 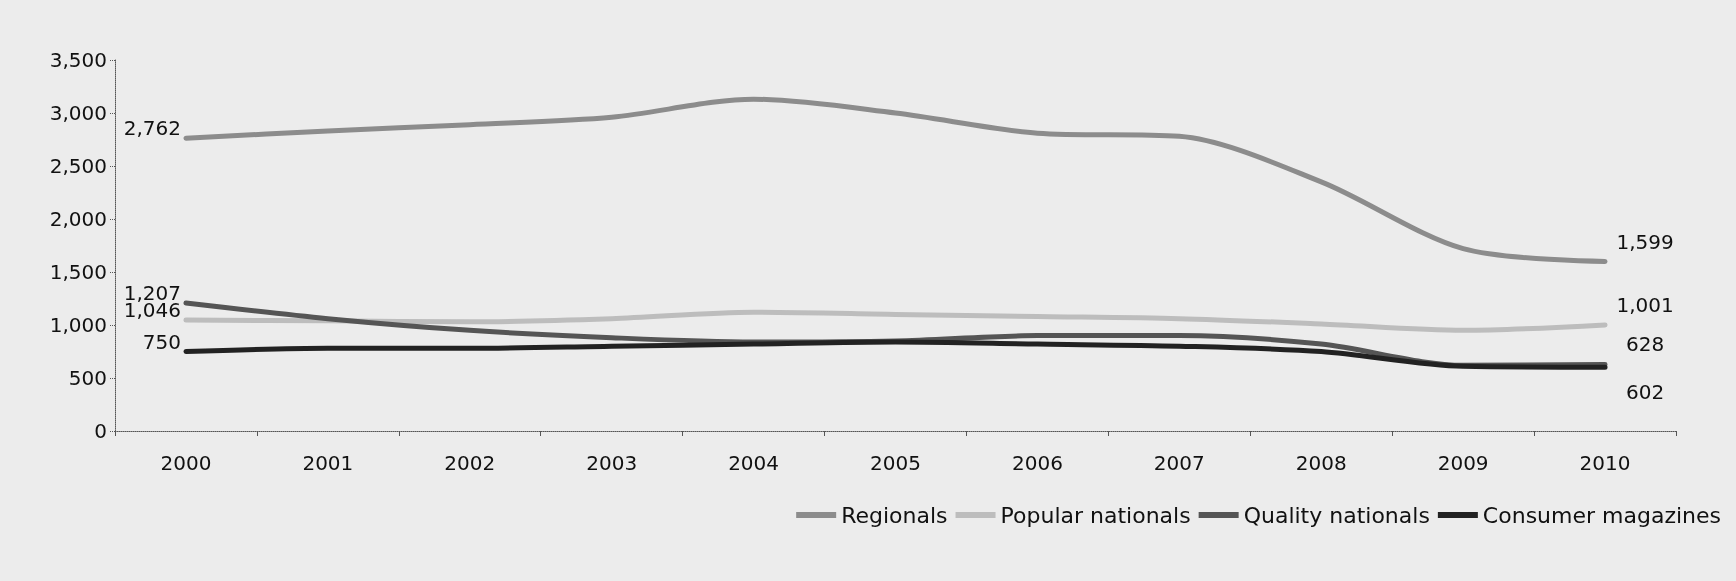 What do you see at coordinates (1179, 463) in the screenshot?
I see `x-tick-label: 2007` at bounding box center [1179, 463].